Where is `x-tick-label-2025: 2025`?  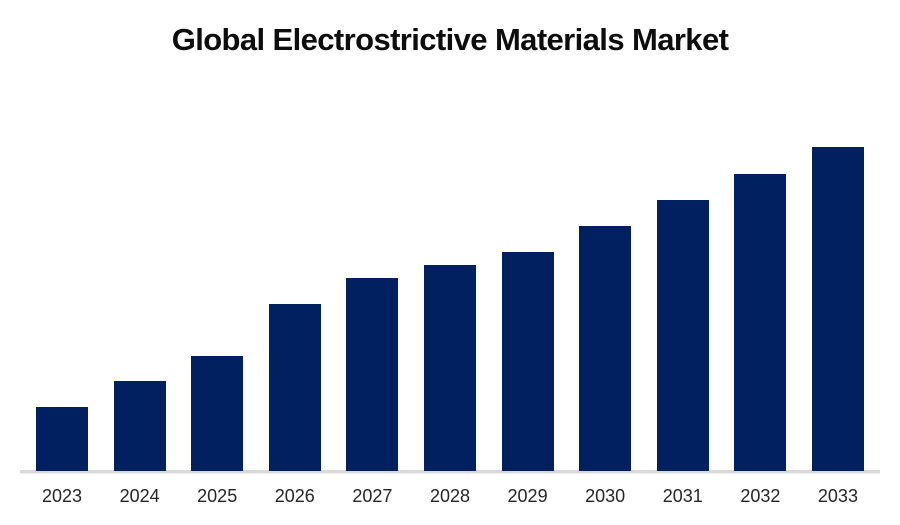
x-tick-label-2025: 2025 is located at coordinates (217, 496).